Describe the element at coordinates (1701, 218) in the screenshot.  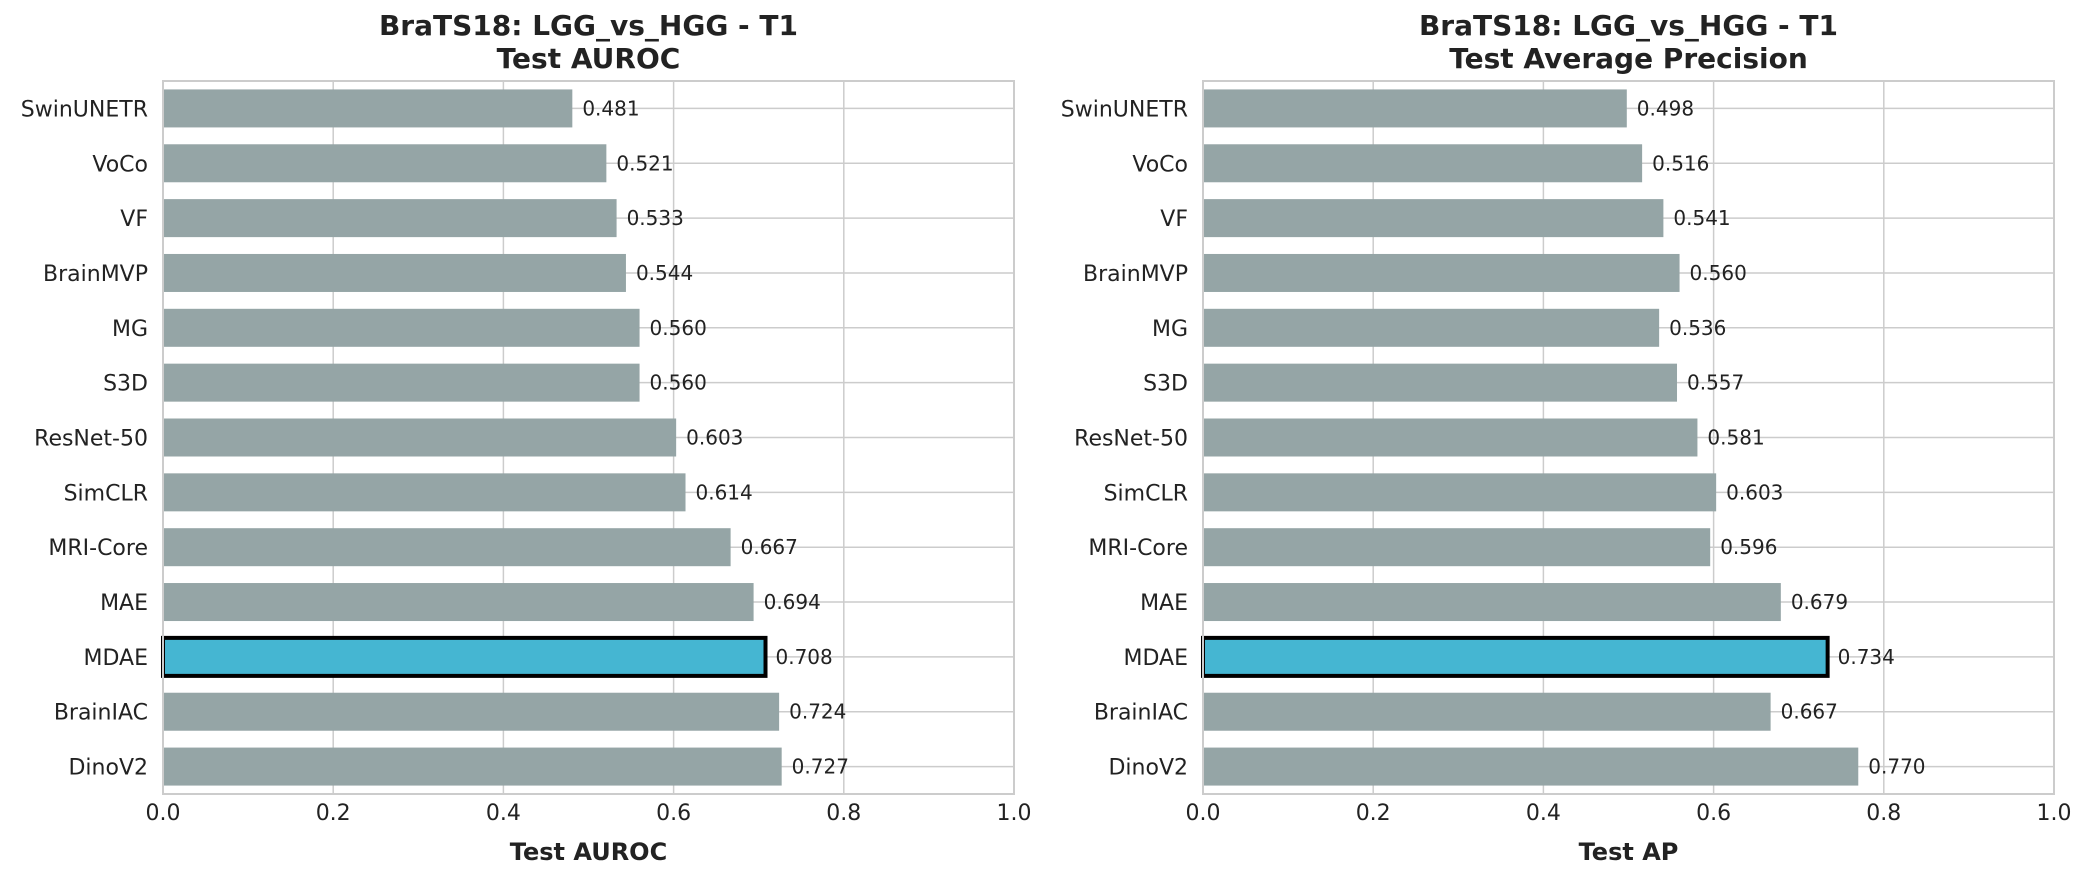
I see `data-label: 0.541` at that location.